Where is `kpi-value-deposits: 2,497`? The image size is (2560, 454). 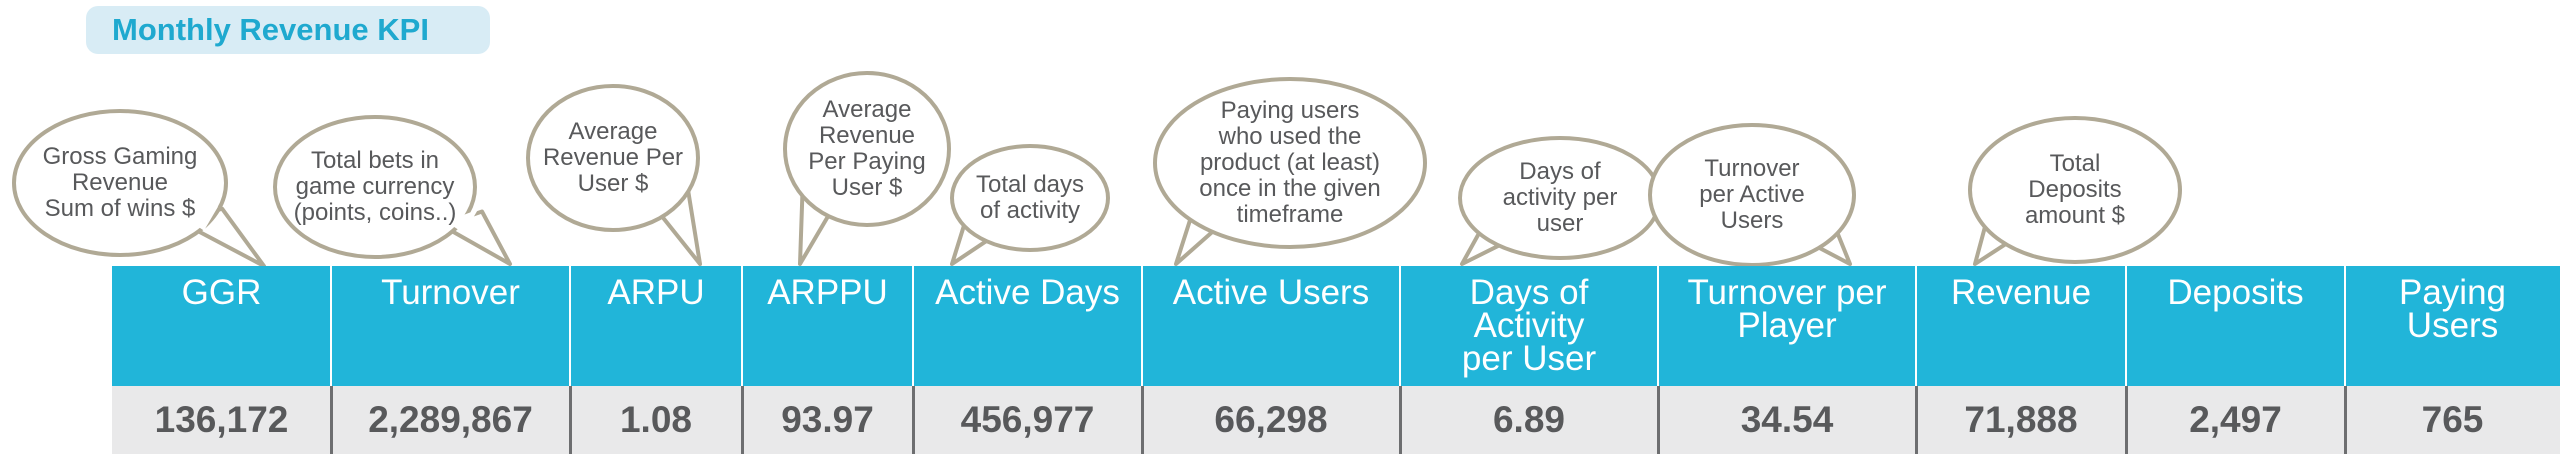 kpi-value-deposits: 2,497 is located at coordinates (2235, 419).